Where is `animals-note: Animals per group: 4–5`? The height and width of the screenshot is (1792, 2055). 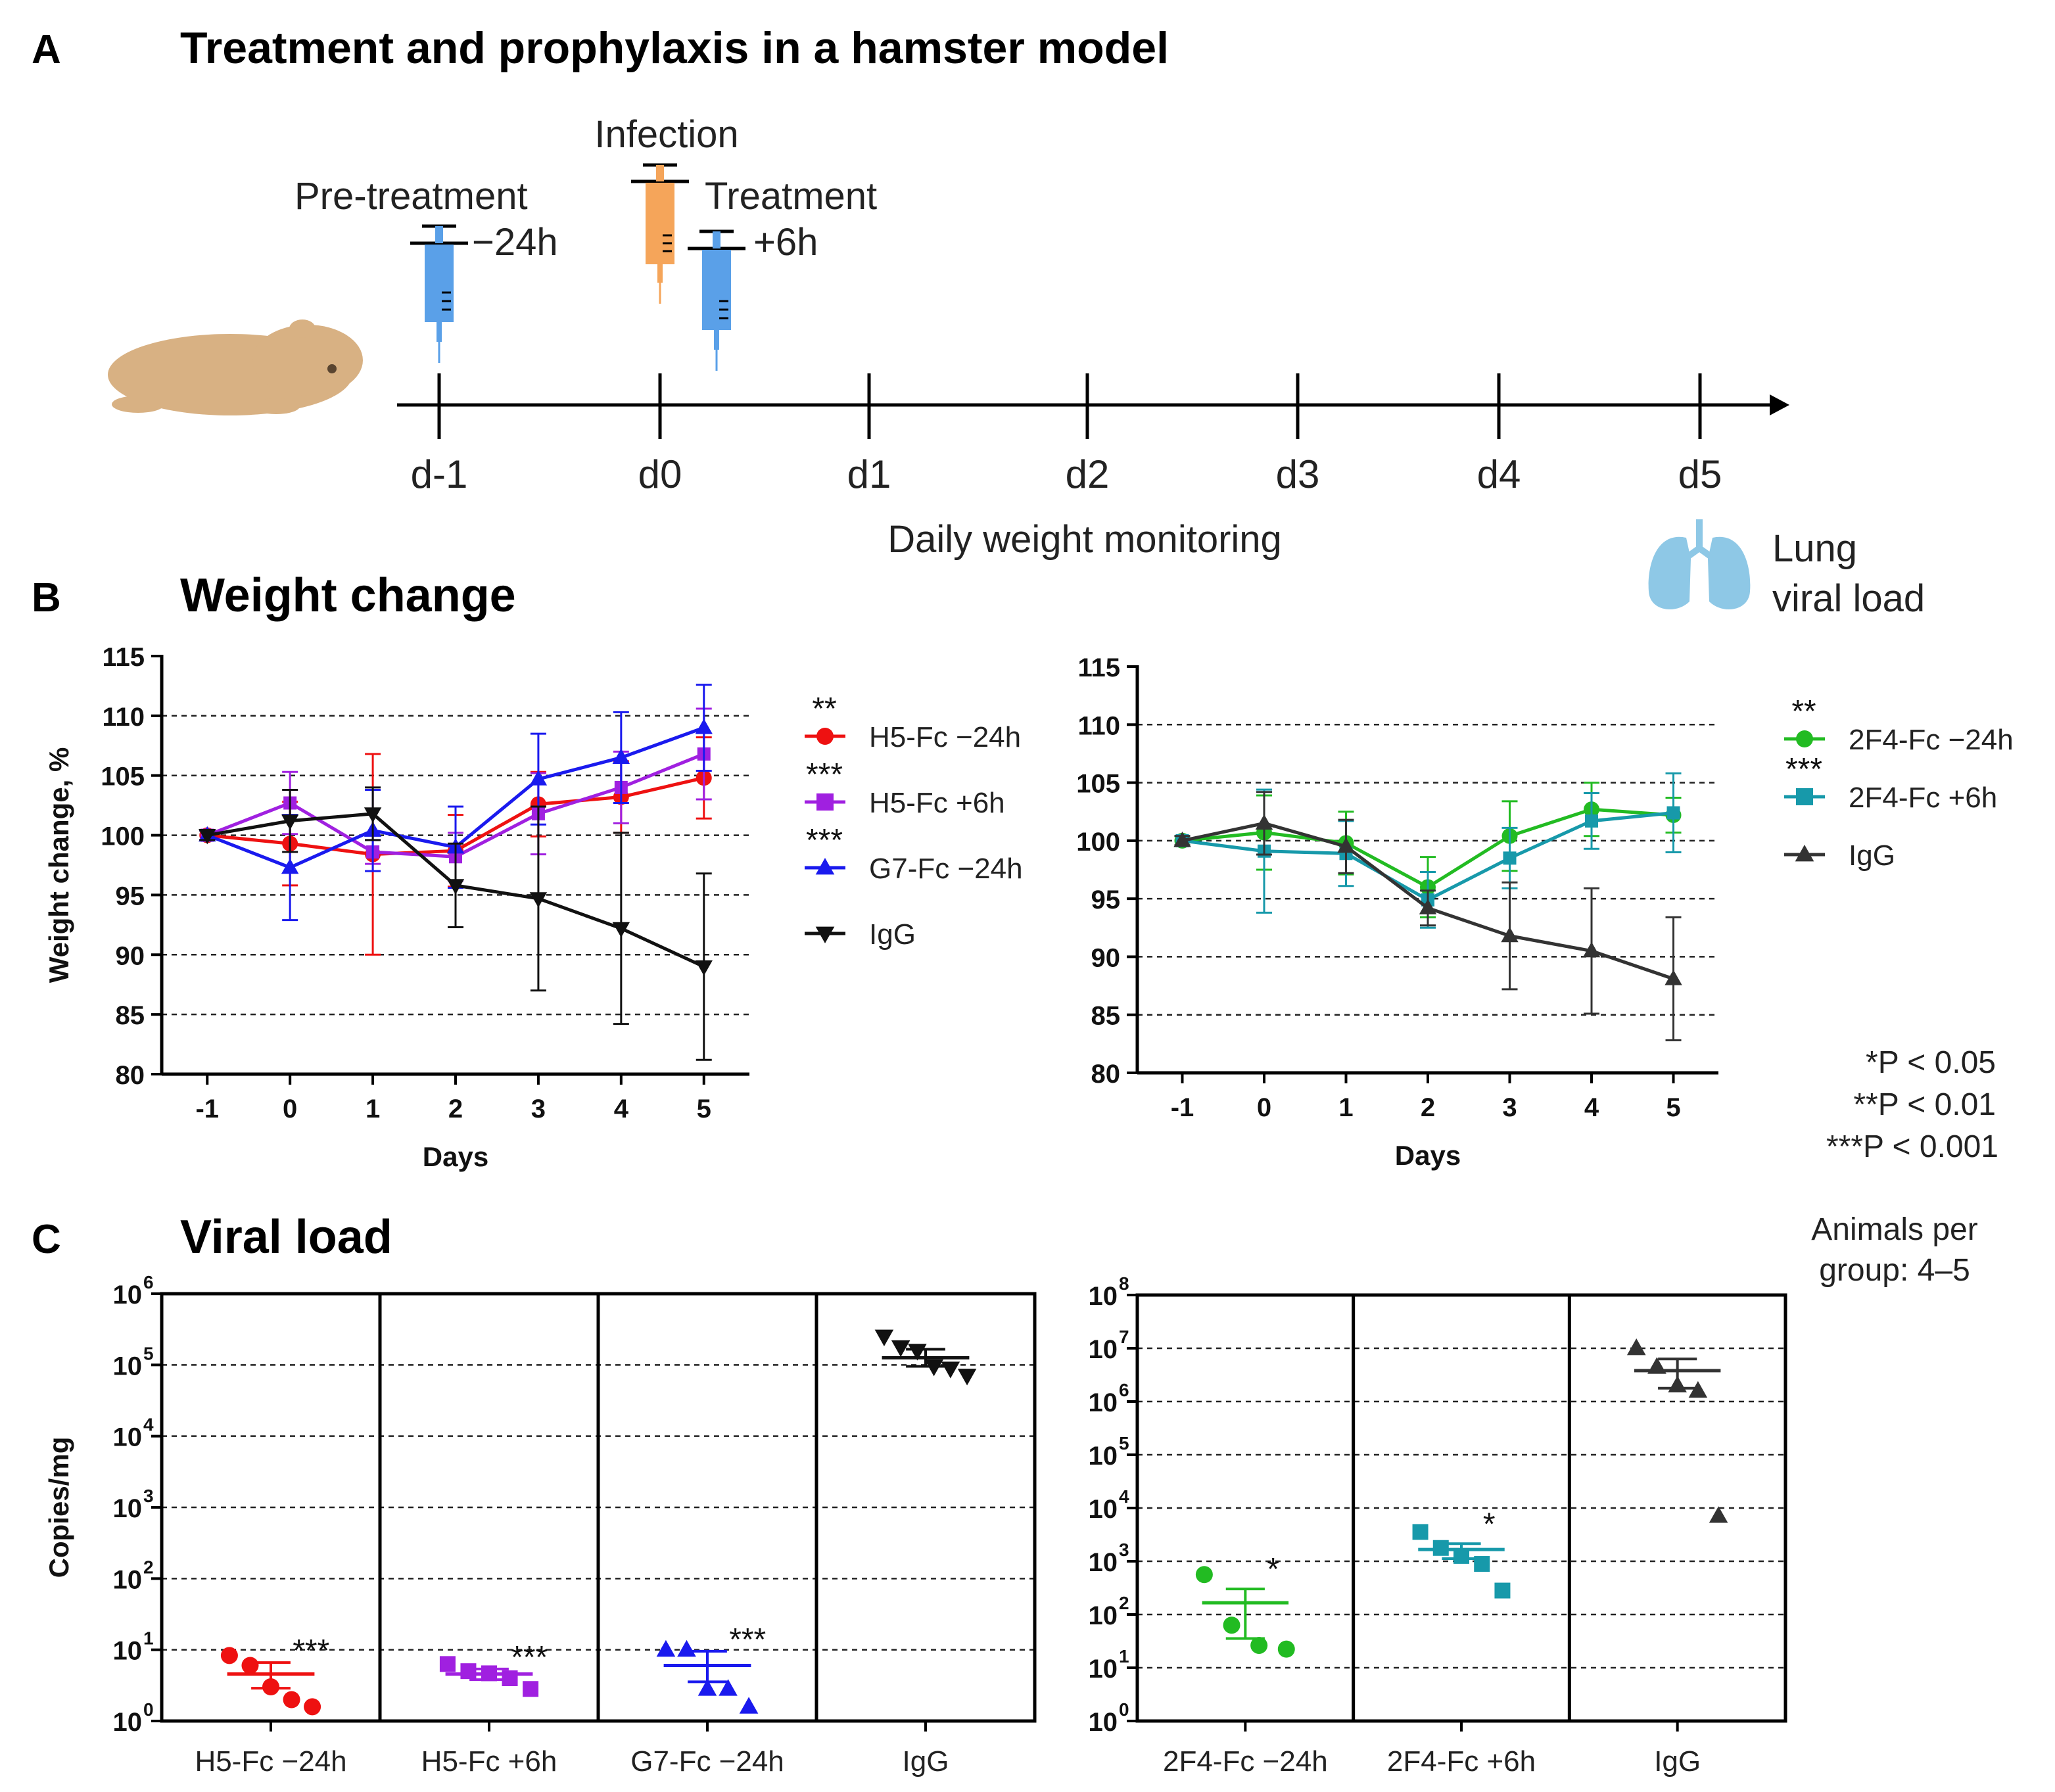
animals-note: Animals per group: 4–5 is located at coordinates (1894, 1250).